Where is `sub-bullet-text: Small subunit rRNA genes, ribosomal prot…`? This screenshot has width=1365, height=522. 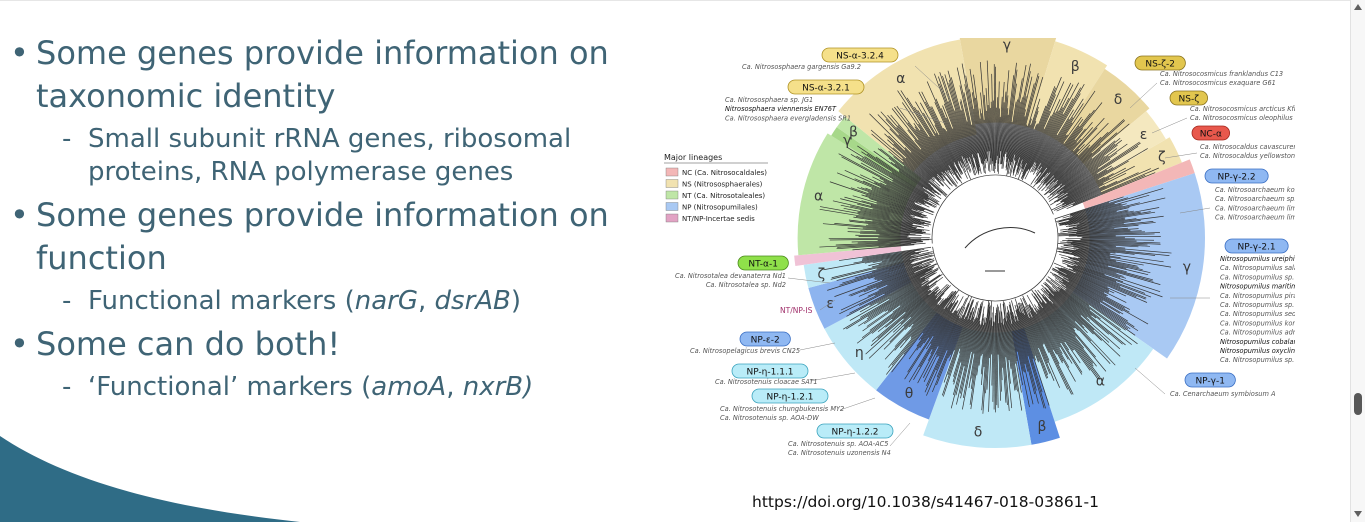
sub-bullet-text: Small subunit rRNA genes, ribosomal prot… is located at coordinates (330, 155).